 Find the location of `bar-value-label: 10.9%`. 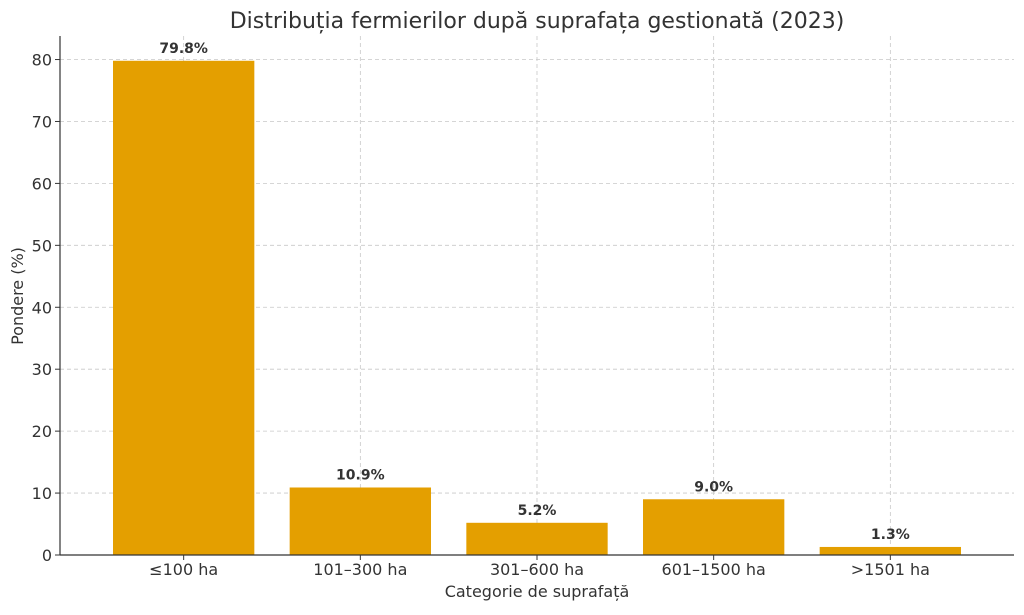

bar-value-label: 10.9% is located at coordinates (360, 475).